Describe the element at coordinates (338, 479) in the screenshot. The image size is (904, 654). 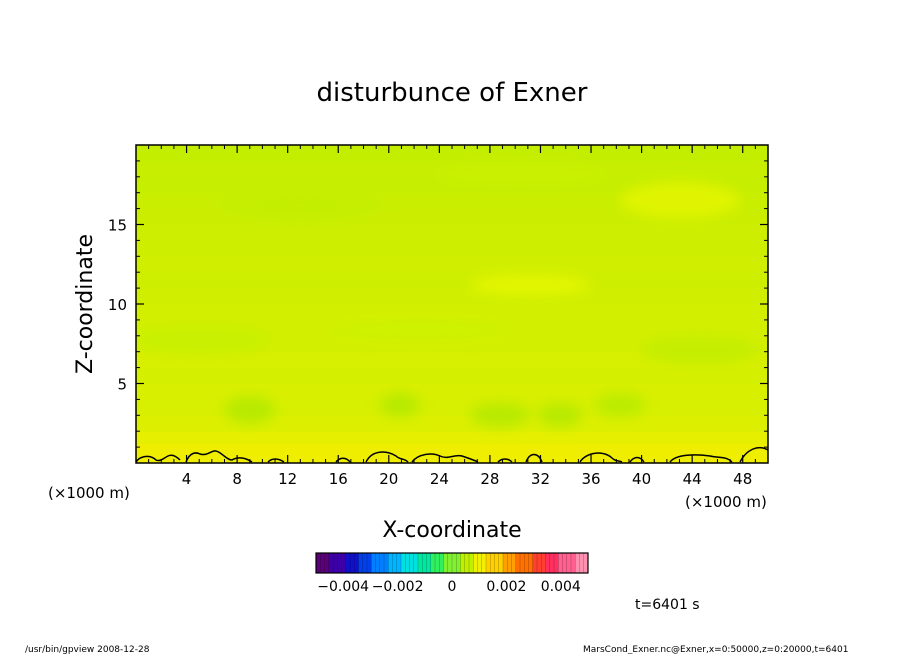
I see `x-tick-label: 16` at that location.